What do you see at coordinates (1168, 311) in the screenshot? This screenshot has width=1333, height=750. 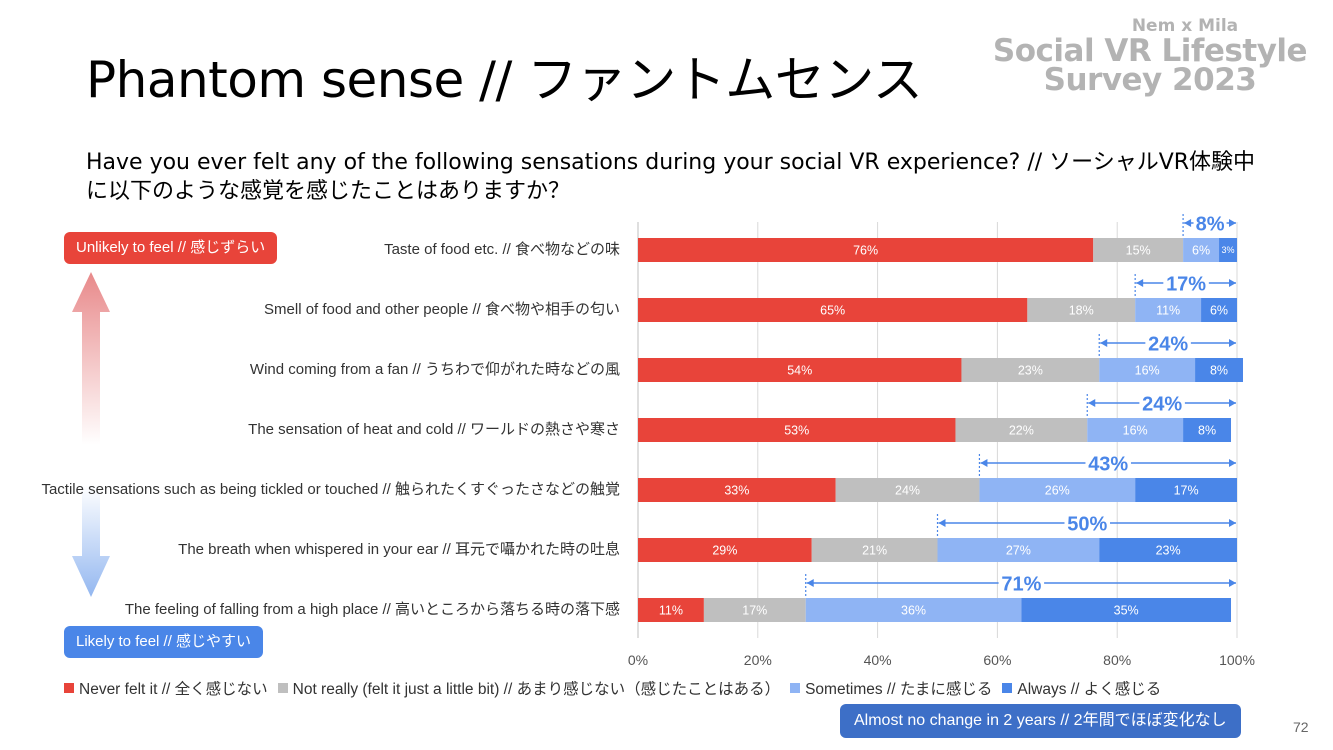 I see `data-label: 11%` at bounding box center [1168, 311].